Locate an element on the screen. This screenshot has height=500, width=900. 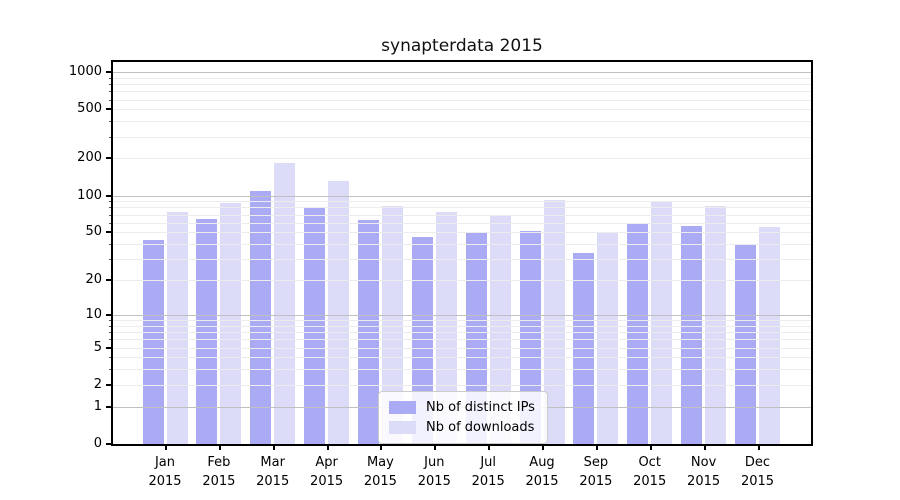
bar-distinct-ips-aug is located at coordinates (530, 337).